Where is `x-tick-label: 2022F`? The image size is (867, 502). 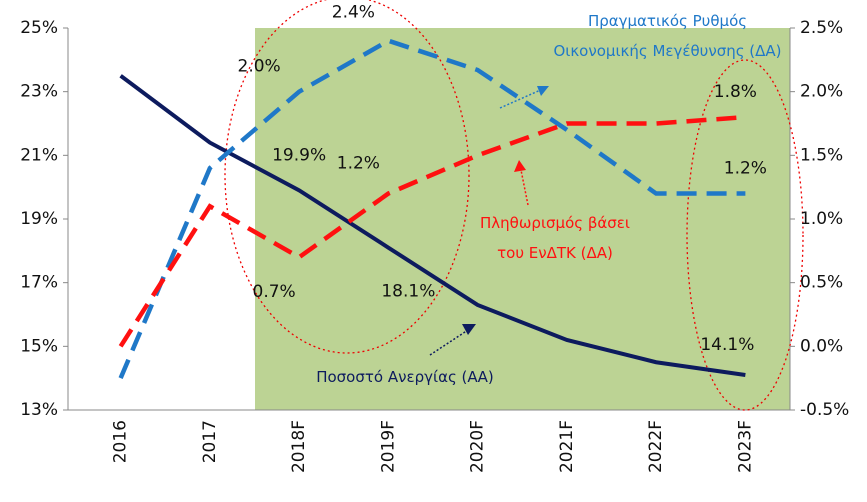 x-tick-label: 2022F is located at coordinates (656, 446).